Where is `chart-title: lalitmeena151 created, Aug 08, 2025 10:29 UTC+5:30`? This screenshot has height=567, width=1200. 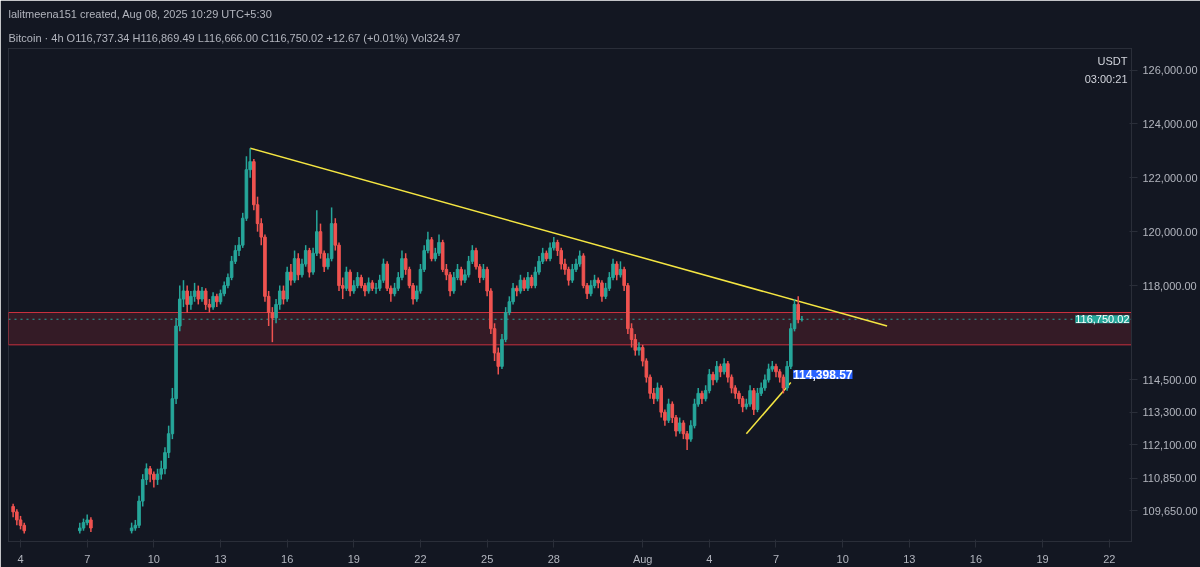
chart-title: lalitmeena151 created, Aug 08, 2025 10:29 UTC+5:30 is located at coordinates (140, 13).